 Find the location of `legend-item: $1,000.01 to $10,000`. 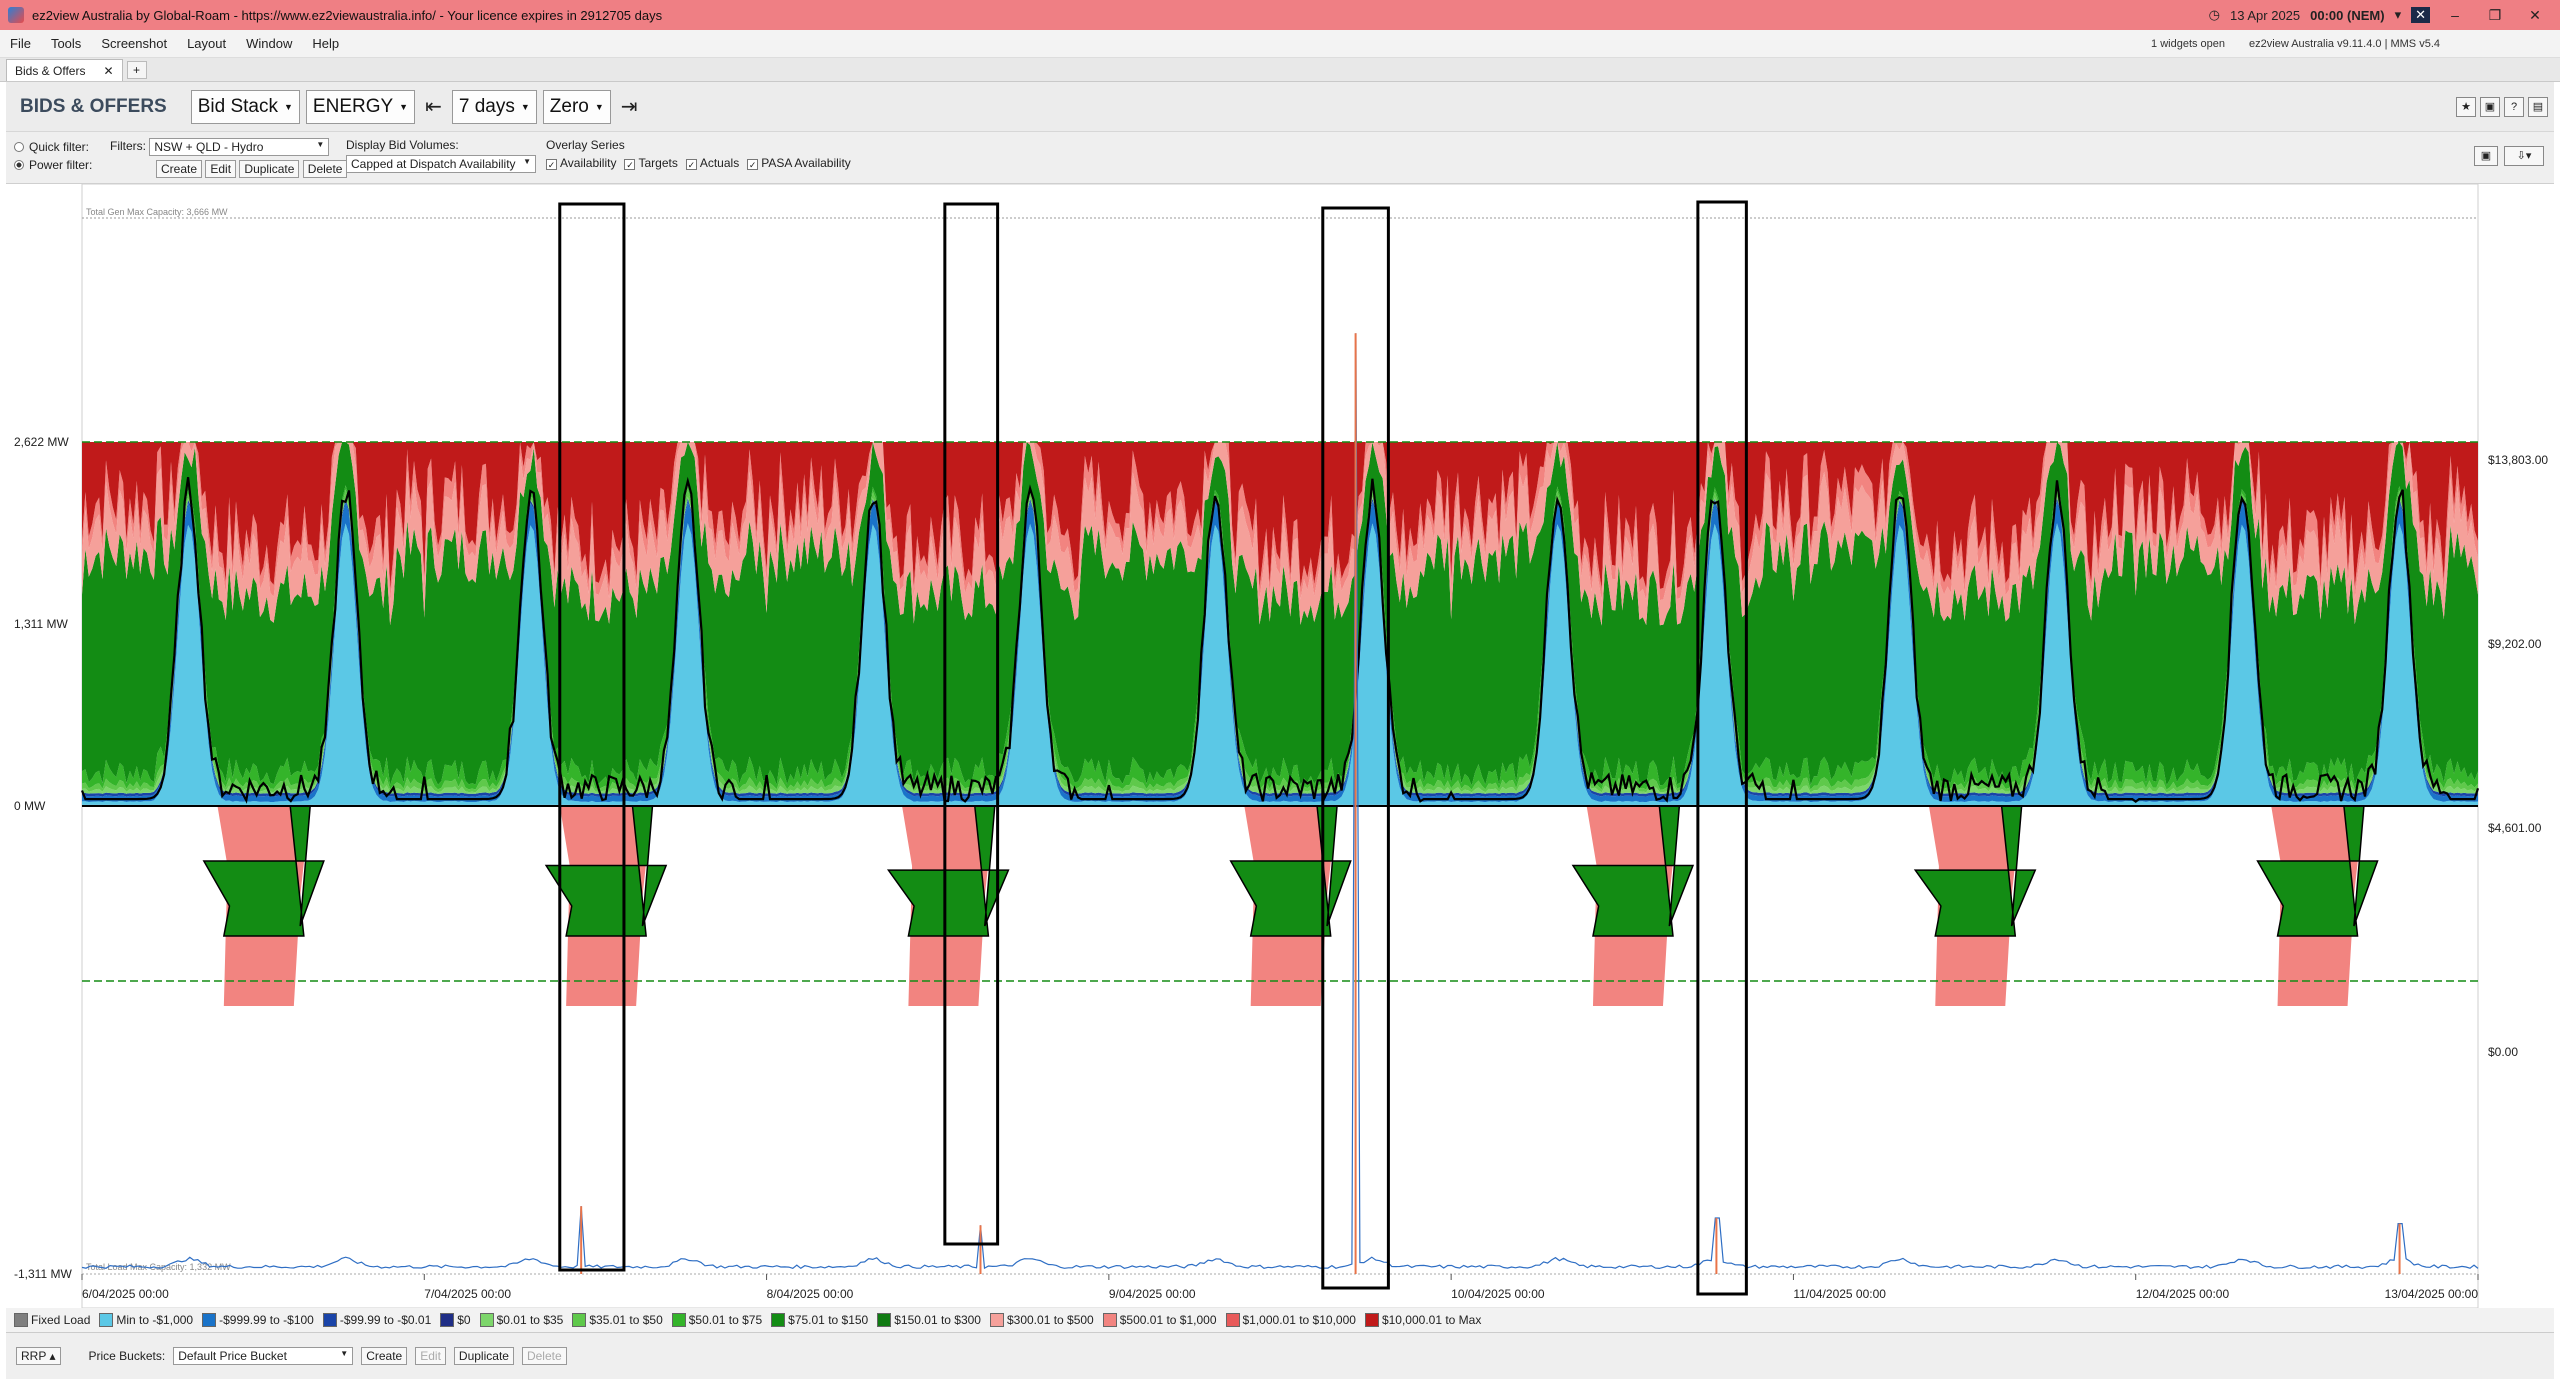

legend-item: $1,000.01 to $10,000 is located at coordinates (1290, 1320).